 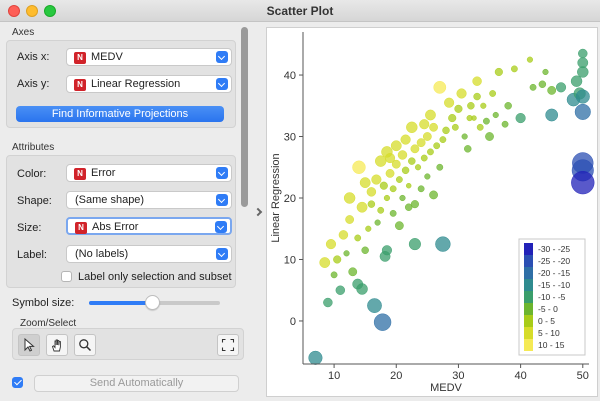 What do you see at coordinates (57, 345) in the screenshot?
I see `pan-tool-button` at bounding box center [57, 345].